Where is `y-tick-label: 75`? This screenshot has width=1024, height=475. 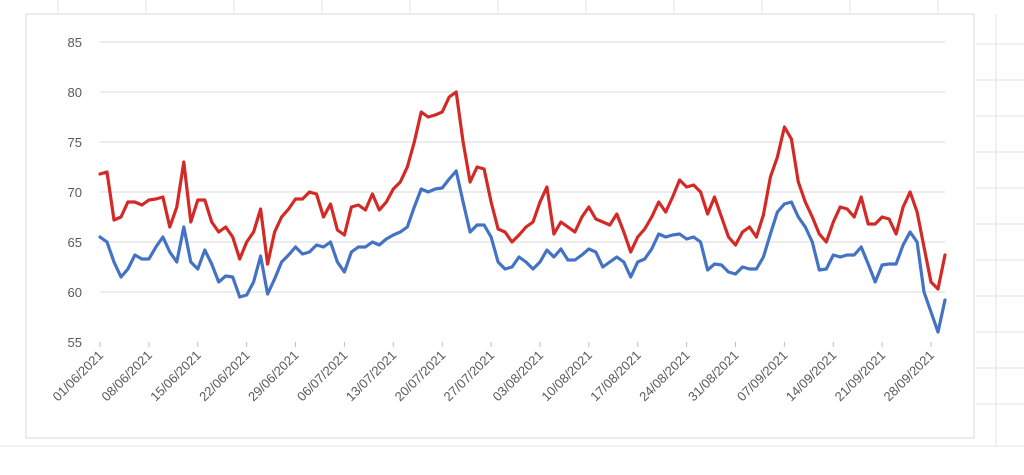 y-tick-label: 75 is located at coordinates (75, 142).